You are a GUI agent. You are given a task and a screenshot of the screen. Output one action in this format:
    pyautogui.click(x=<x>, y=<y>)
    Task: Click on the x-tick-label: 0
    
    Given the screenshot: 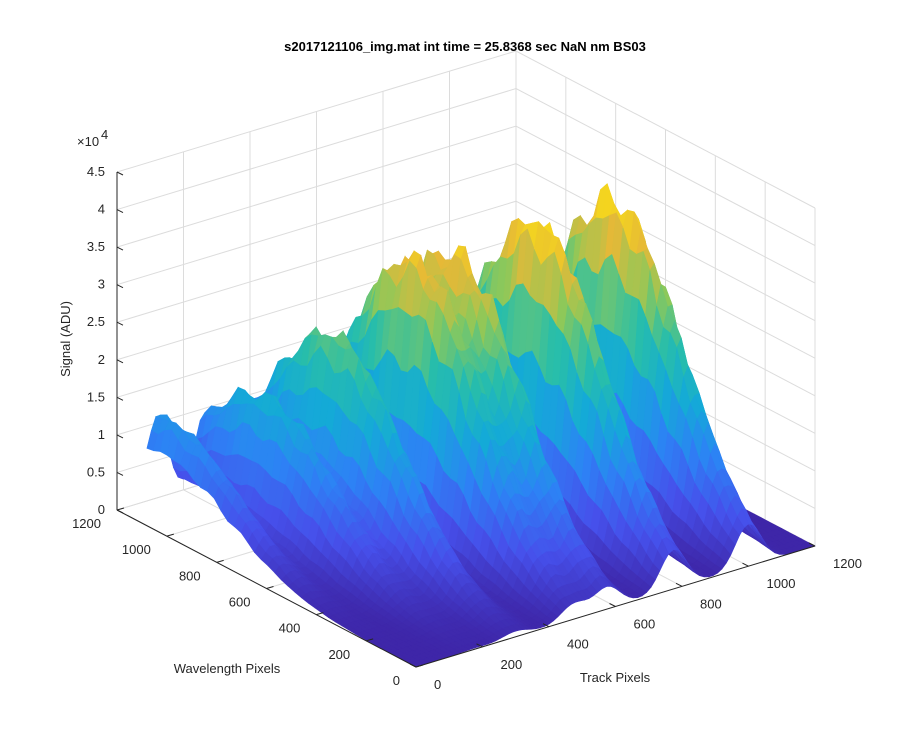 What is the action you would take?
    pyautogui.click(x=437, y=684)
    